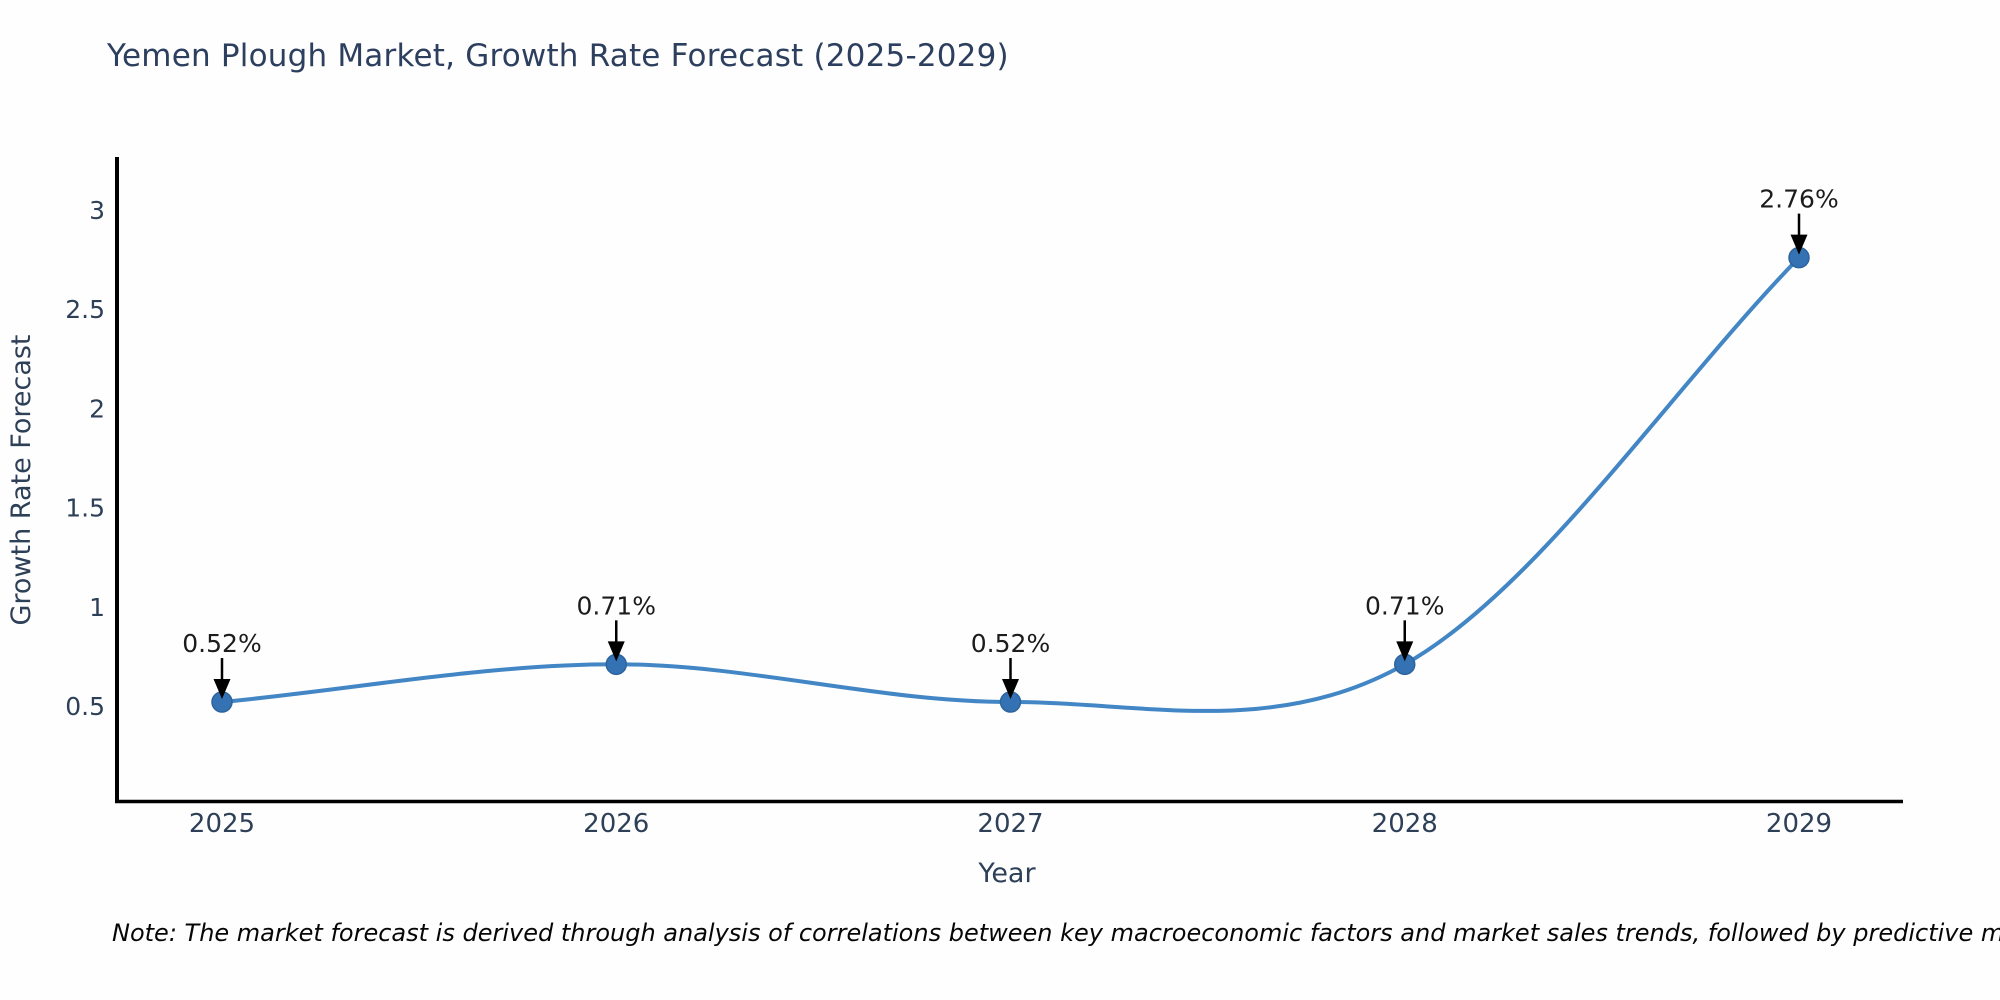  What do you see at coordinates (85, 706) in the screenshot?
I see `y-tick-label: 0.5` at bounding box center [85, 706].